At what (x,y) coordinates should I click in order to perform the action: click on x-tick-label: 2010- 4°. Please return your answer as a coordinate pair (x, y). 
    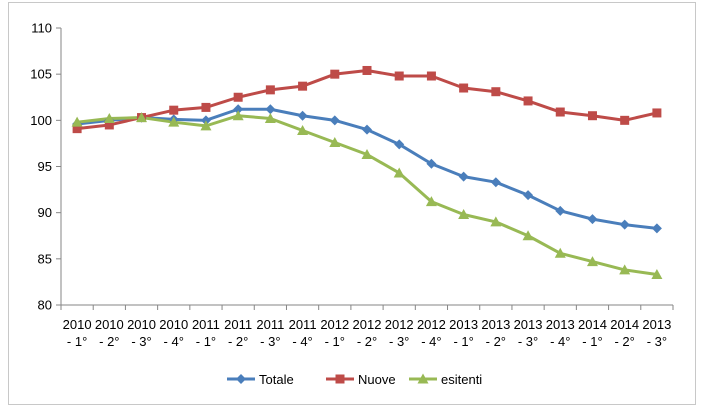
    Looking at the image, I should click on (173, 333).